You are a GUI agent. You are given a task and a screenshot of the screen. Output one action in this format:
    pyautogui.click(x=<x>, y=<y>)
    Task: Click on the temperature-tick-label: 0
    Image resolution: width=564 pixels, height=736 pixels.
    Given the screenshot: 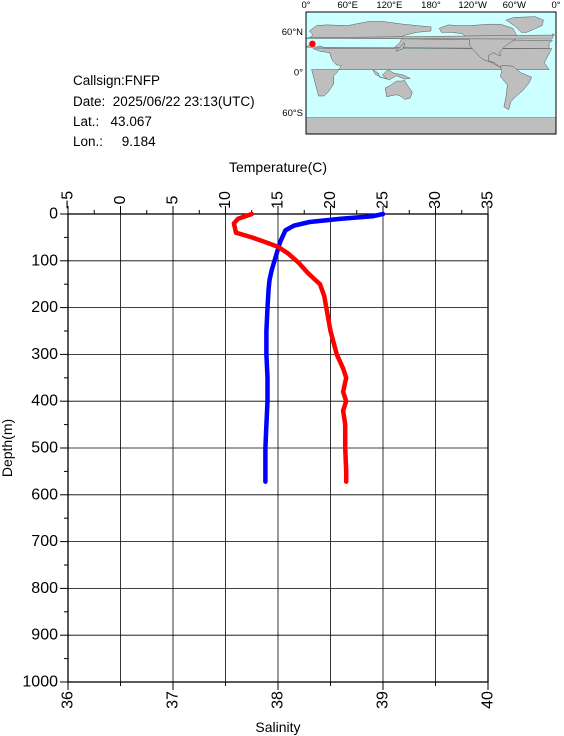 What is the action you would take?
    pyautogui.click(x=120, y=199)
    